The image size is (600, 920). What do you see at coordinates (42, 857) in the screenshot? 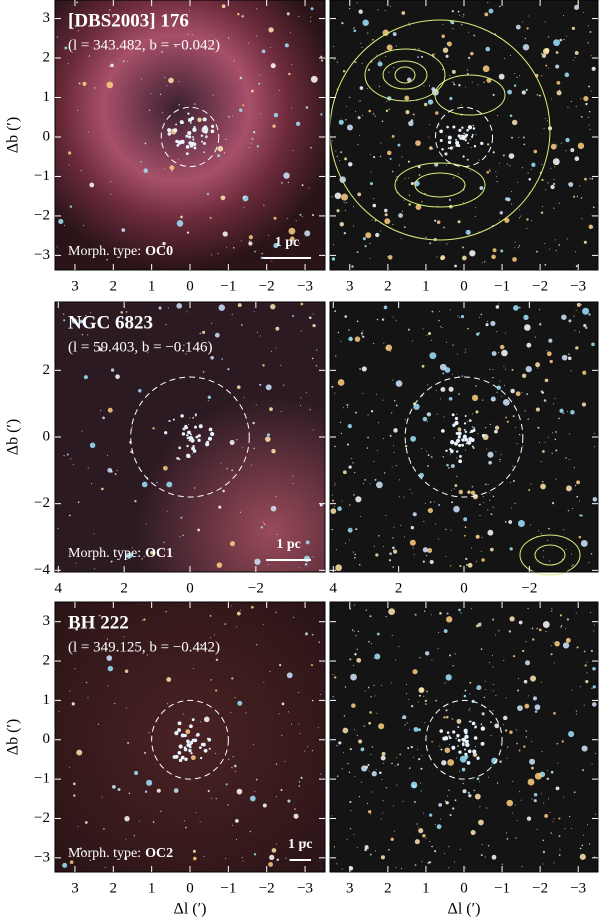
I see `y-tick-label: −3` at bounding box center [42, 857].